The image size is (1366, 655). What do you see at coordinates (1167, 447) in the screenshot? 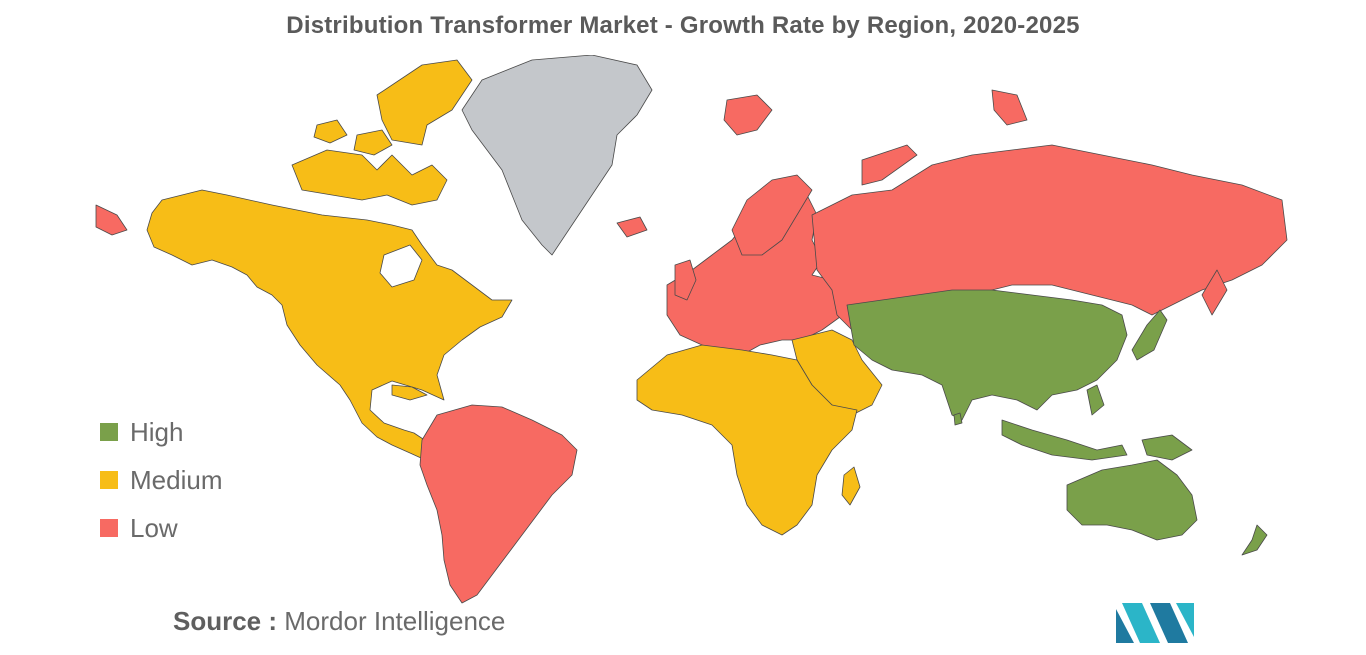
I see `region-png` at bounding box center [1167, 447].